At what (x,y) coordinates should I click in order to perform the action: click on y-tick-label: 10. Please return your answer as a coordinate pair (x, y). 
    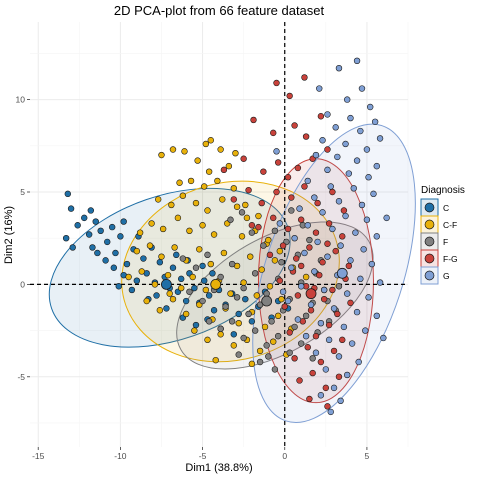
    Looking at the image, I should click on (21, 100).